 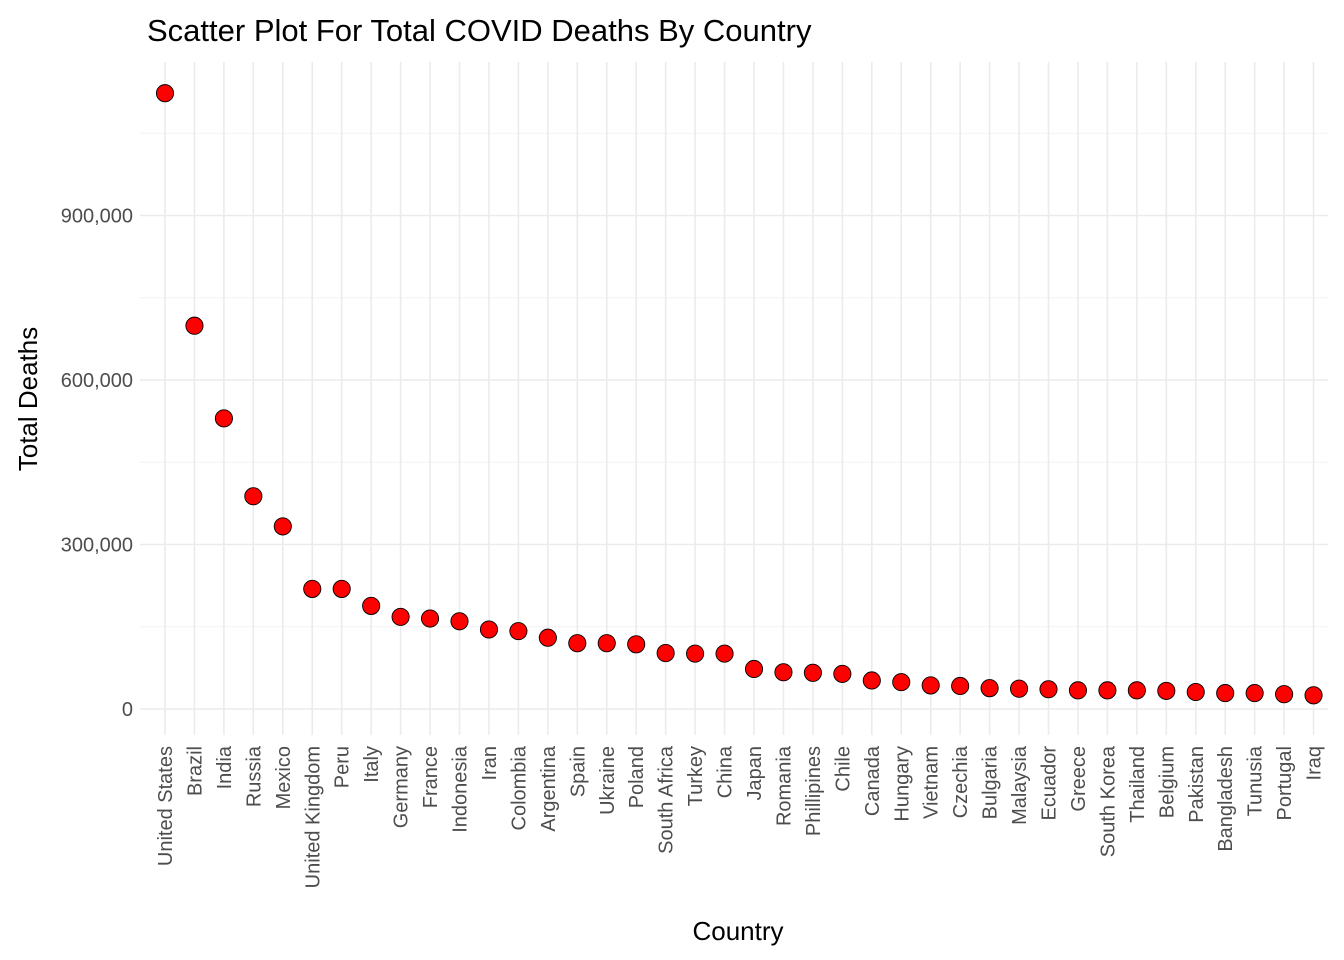 What do you see at coordinates (519, 787) in the screenshot?
I see `x-tick-label: Colombia` at bounding box center [519, 787].